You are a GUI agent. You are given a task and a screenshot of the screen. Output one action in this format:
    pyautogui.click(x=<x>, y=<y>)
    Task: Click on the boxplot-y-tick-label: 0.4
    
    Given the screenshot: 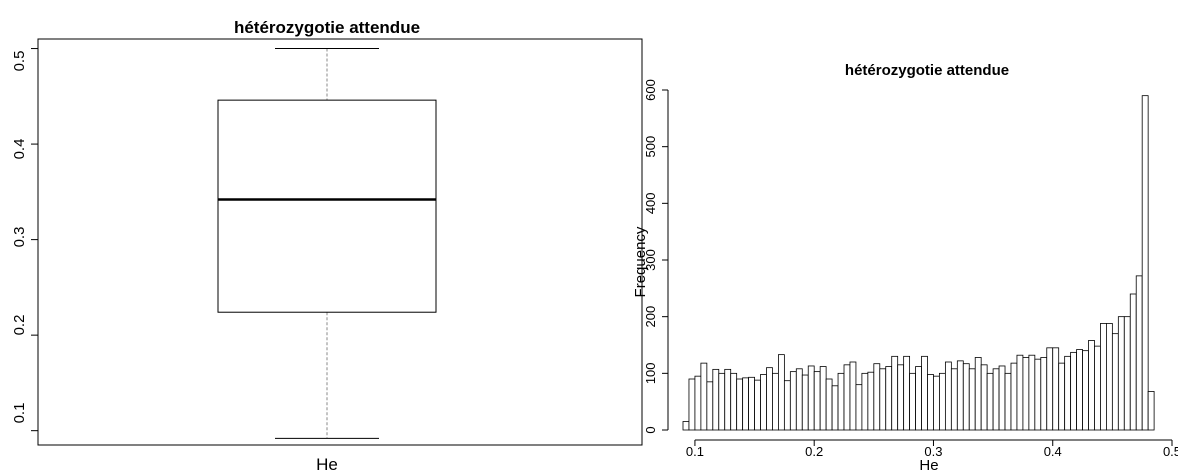 What is the action you would take?
    pyautogui.click(x=19, y=149)
    